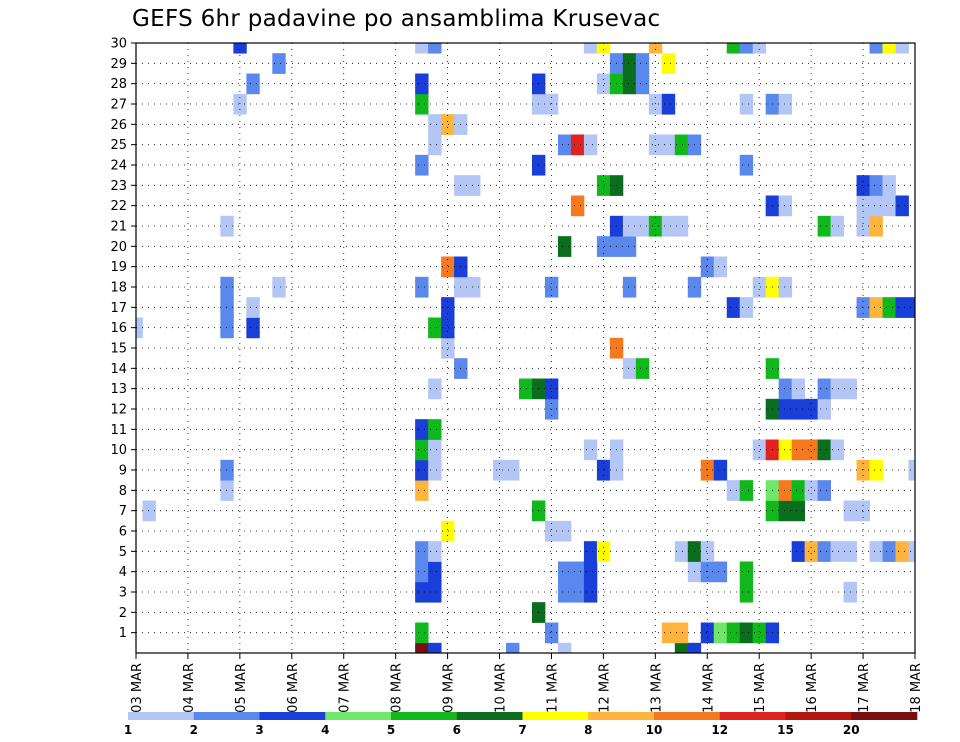  I want to click on y-tick-label: 17, so click(118, 308).